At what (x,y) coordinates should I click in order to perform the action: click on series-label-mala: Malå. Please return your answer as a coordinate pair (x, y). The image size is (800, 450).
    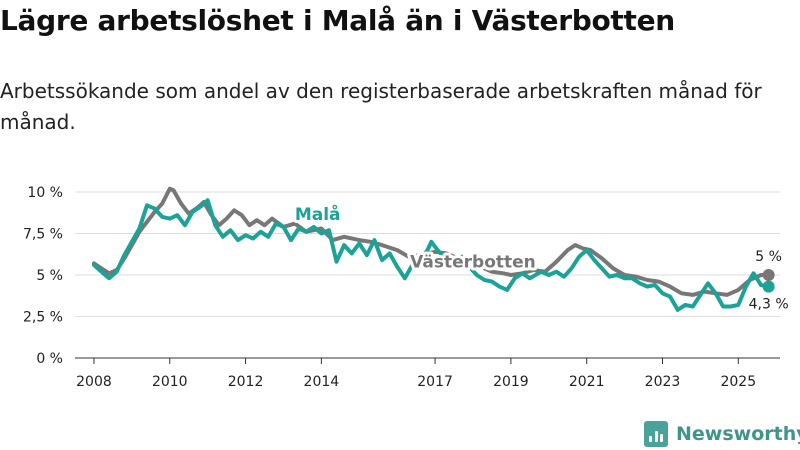
    Looking at the image, I should click on (318, 214).